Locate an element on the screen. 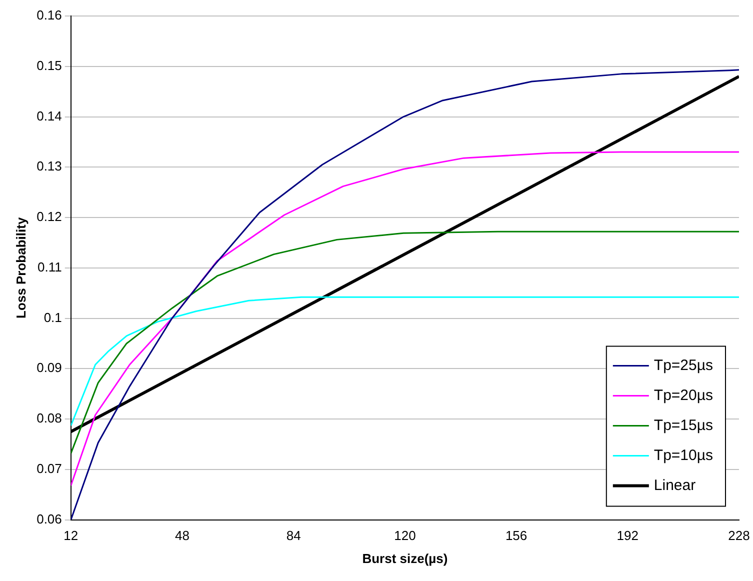  y-axis-title: Loss Probability is located at coordinates (20, 267).